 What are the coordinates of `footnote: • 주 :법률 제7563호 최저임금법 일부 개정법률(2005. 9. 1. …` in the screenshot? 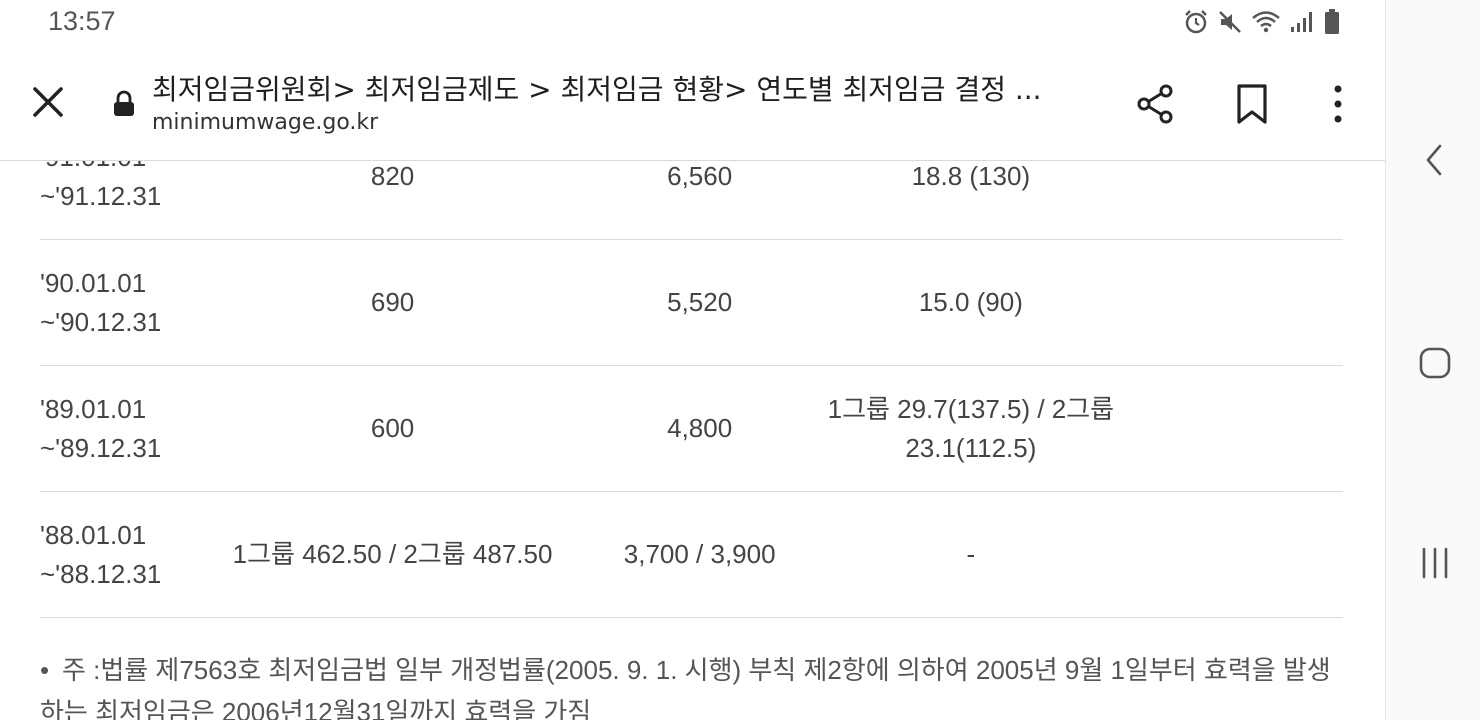 It's located at (690, 684).